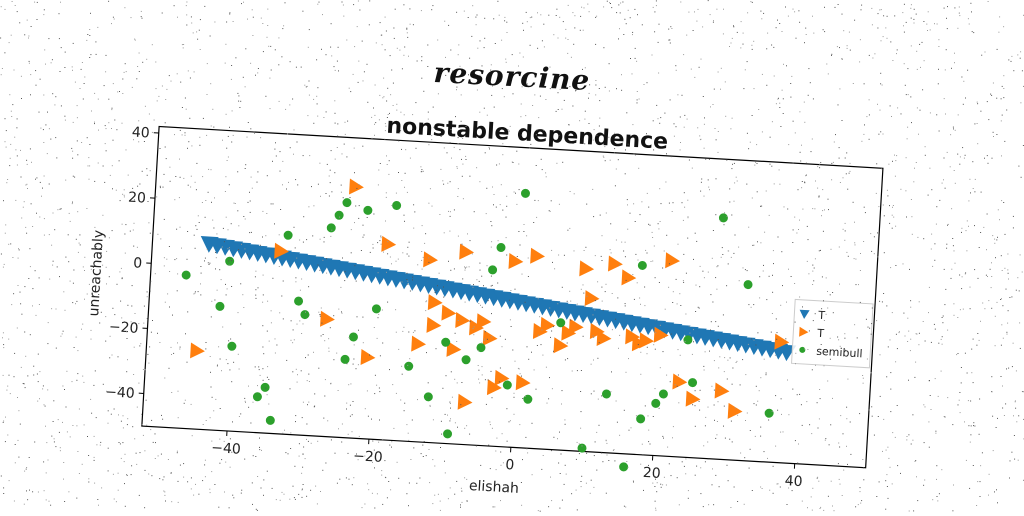 The height and width of the screenshot is (516, 1024). Describe the element at coordinates (839, 353) in the screenshot. I see `legend-label: semibull` at that location.